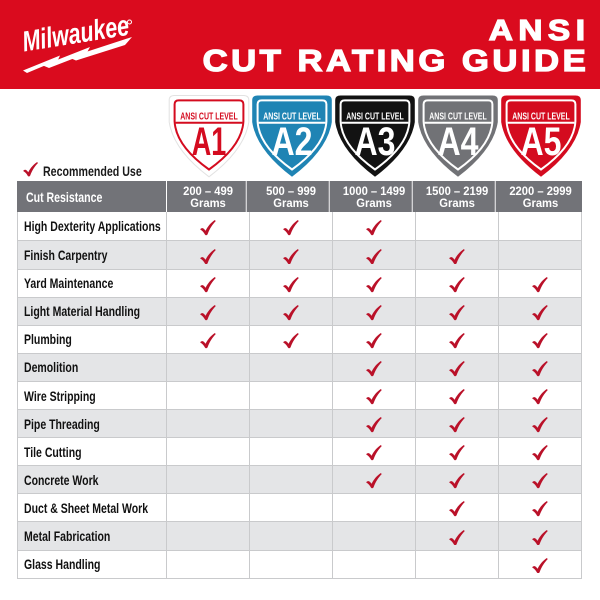 The height and width of the screenshot is (600, 600). I want to click on svg-text: A4, so click(458, 142).